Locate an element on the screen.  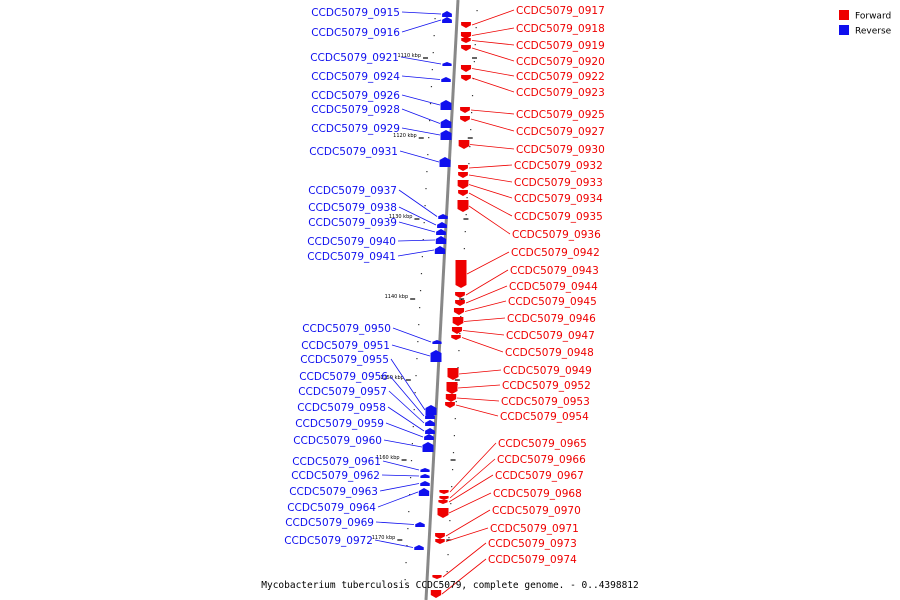
forward-gene-label: CCDC5079_0932 is located at coordinates (558, 166).